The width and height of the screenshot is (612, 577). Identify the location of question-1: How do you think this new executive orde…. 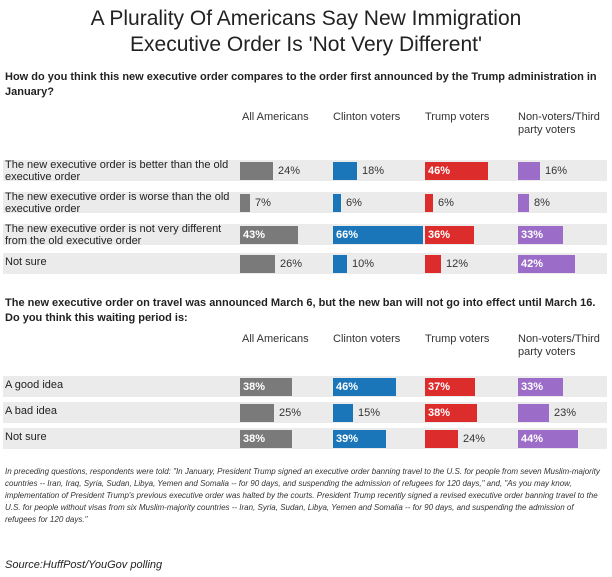
(301, 84).